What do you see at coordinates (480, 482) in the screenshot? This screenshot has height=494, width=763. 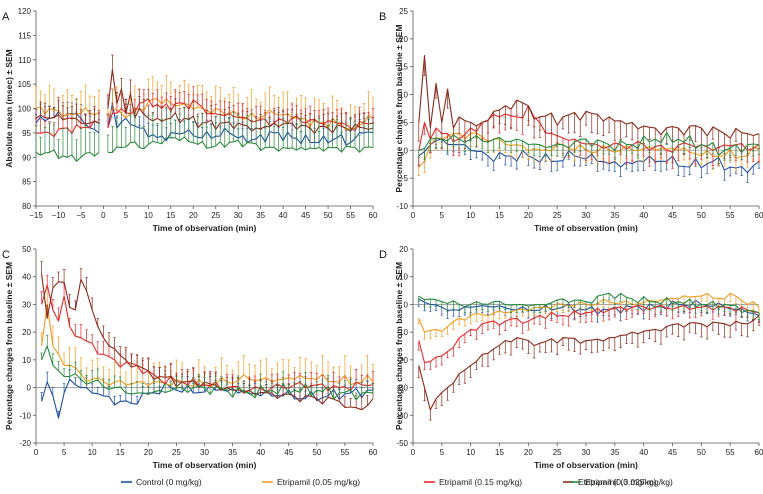 I see `legend-label: Etripamil (0.15 mg/kg)` at bounding box center [480, 482].